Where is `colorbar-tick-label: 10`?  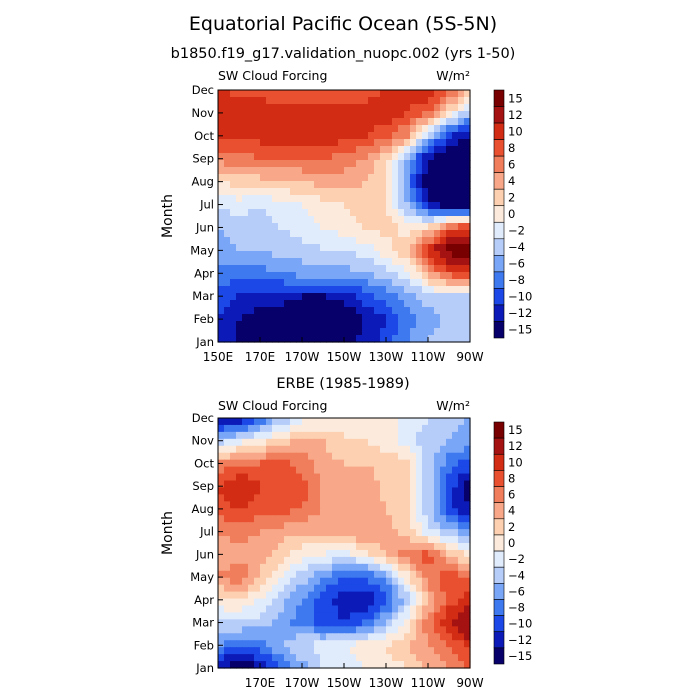
colorbar-tick-label: 10 is located at coordinates (515, 462).